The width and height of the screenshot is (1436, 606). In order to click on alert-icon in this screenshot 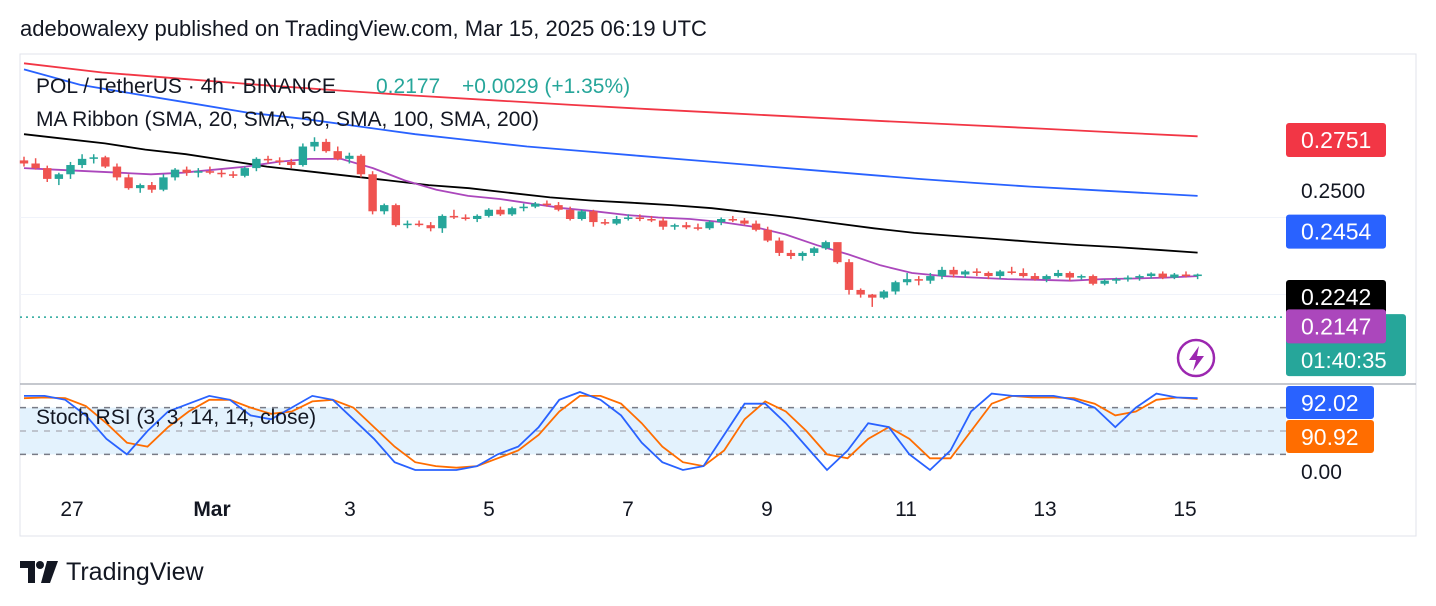, I will do `click(1196, 358)`.